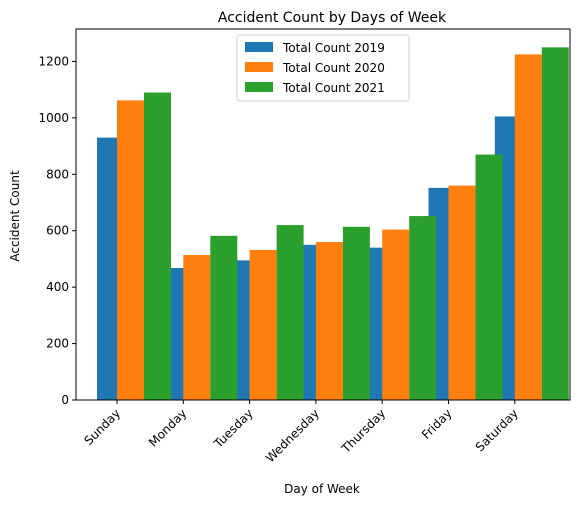  I want to click on bar-total-count-2020-saturday, so click(528, 227).